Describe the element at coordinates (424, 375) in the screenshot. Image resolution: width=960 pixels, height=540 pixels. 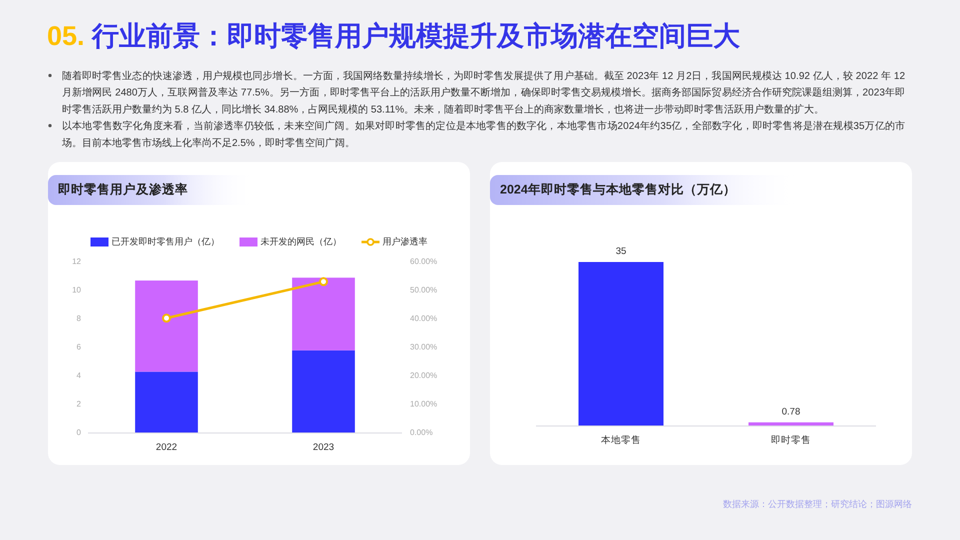
I see `y2-tick-label: 20.00%` at that location.